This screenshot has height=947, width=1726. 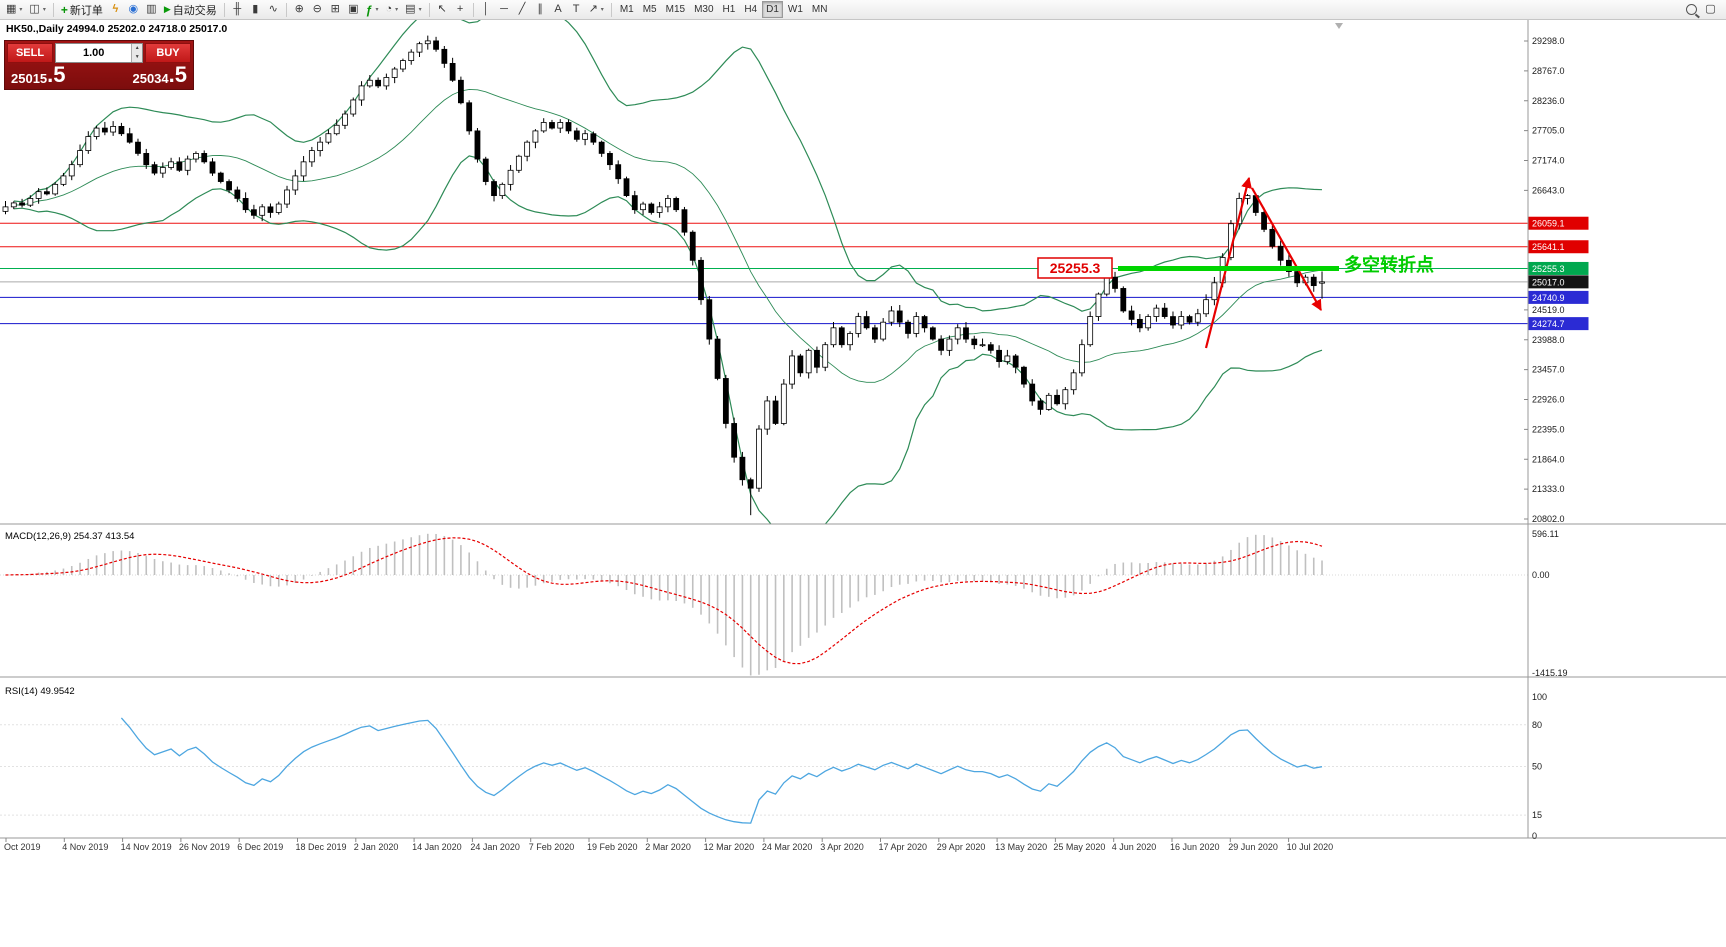 I want to click on svg-text: 2 Mar 2020, so click(x=668, y=847).